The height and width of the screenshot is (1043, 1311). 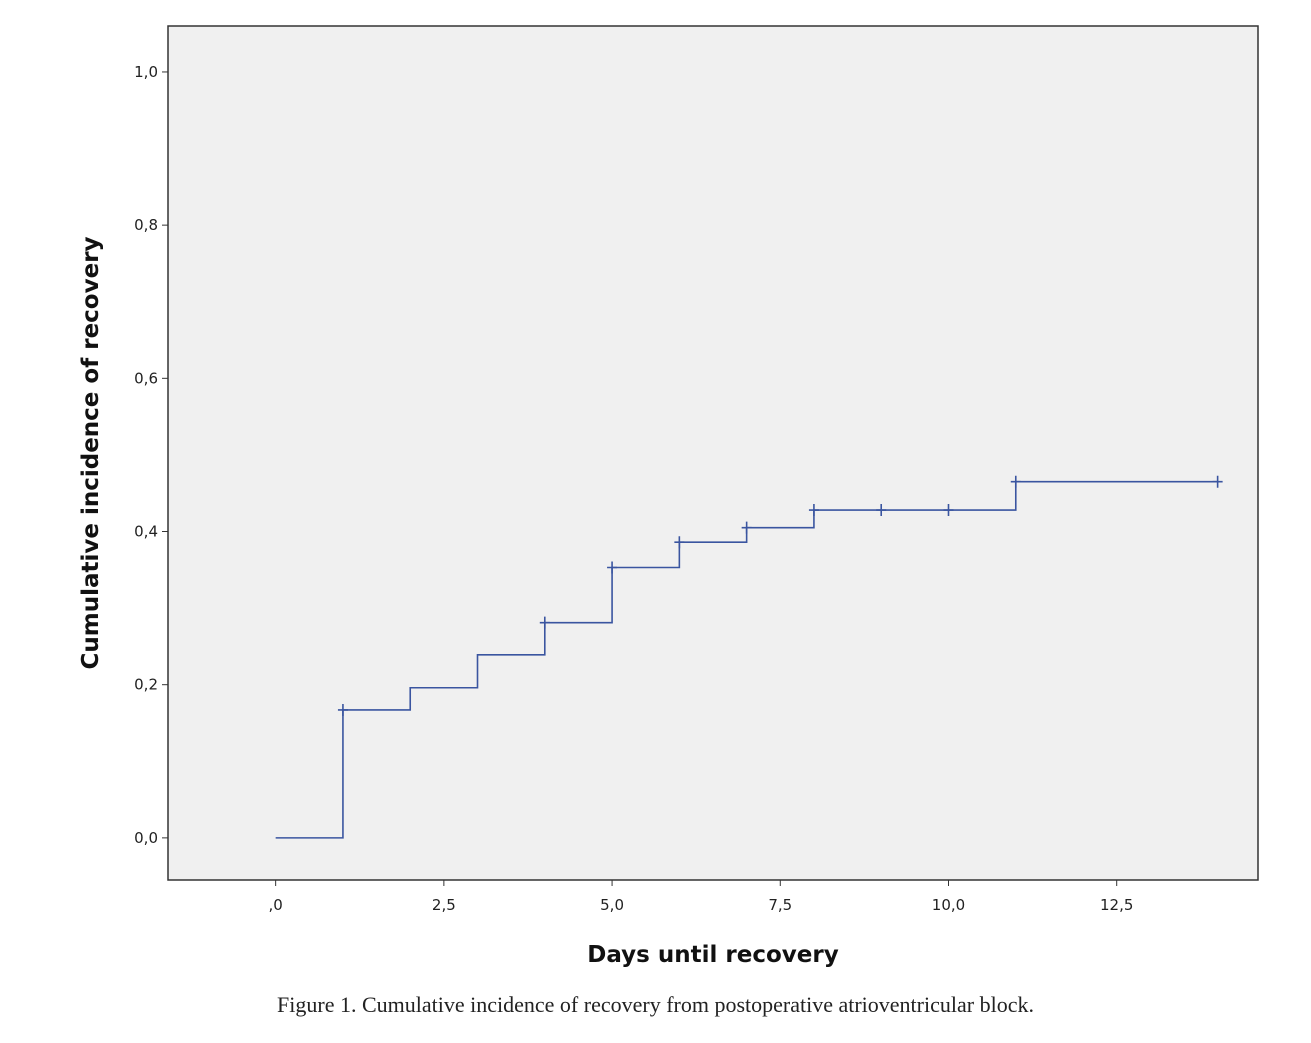 What do you see at coordinates (712, 955) in the screenshot?
I see `x-axis-title: Days until recovery` at bounding box center [712, 955].